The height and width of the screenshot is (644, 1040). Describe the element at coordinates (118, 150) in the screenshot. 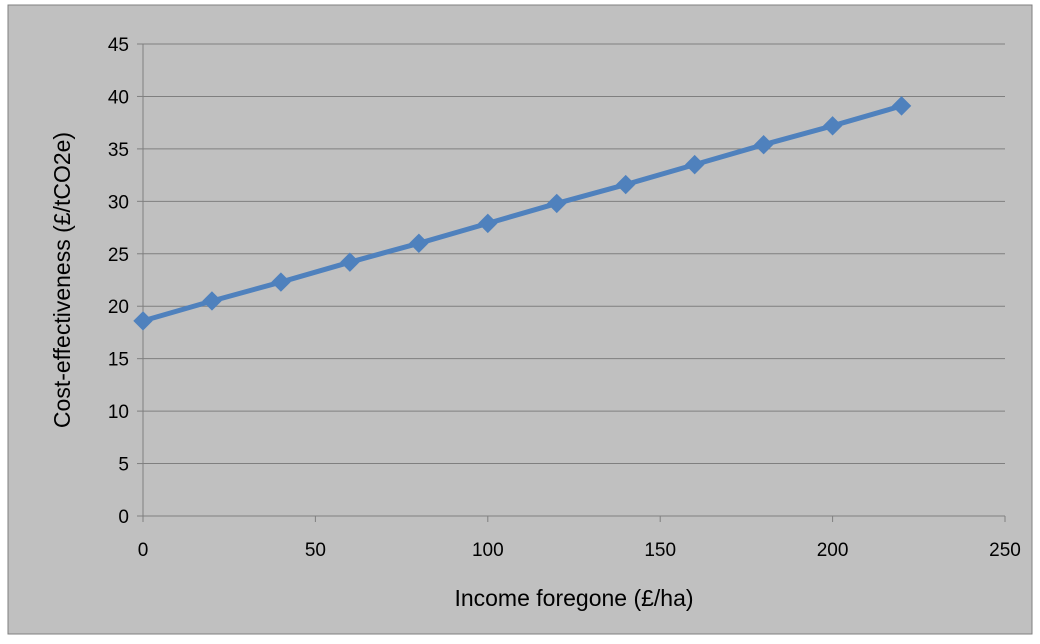

I see `y-tick-label: 35` at that location.